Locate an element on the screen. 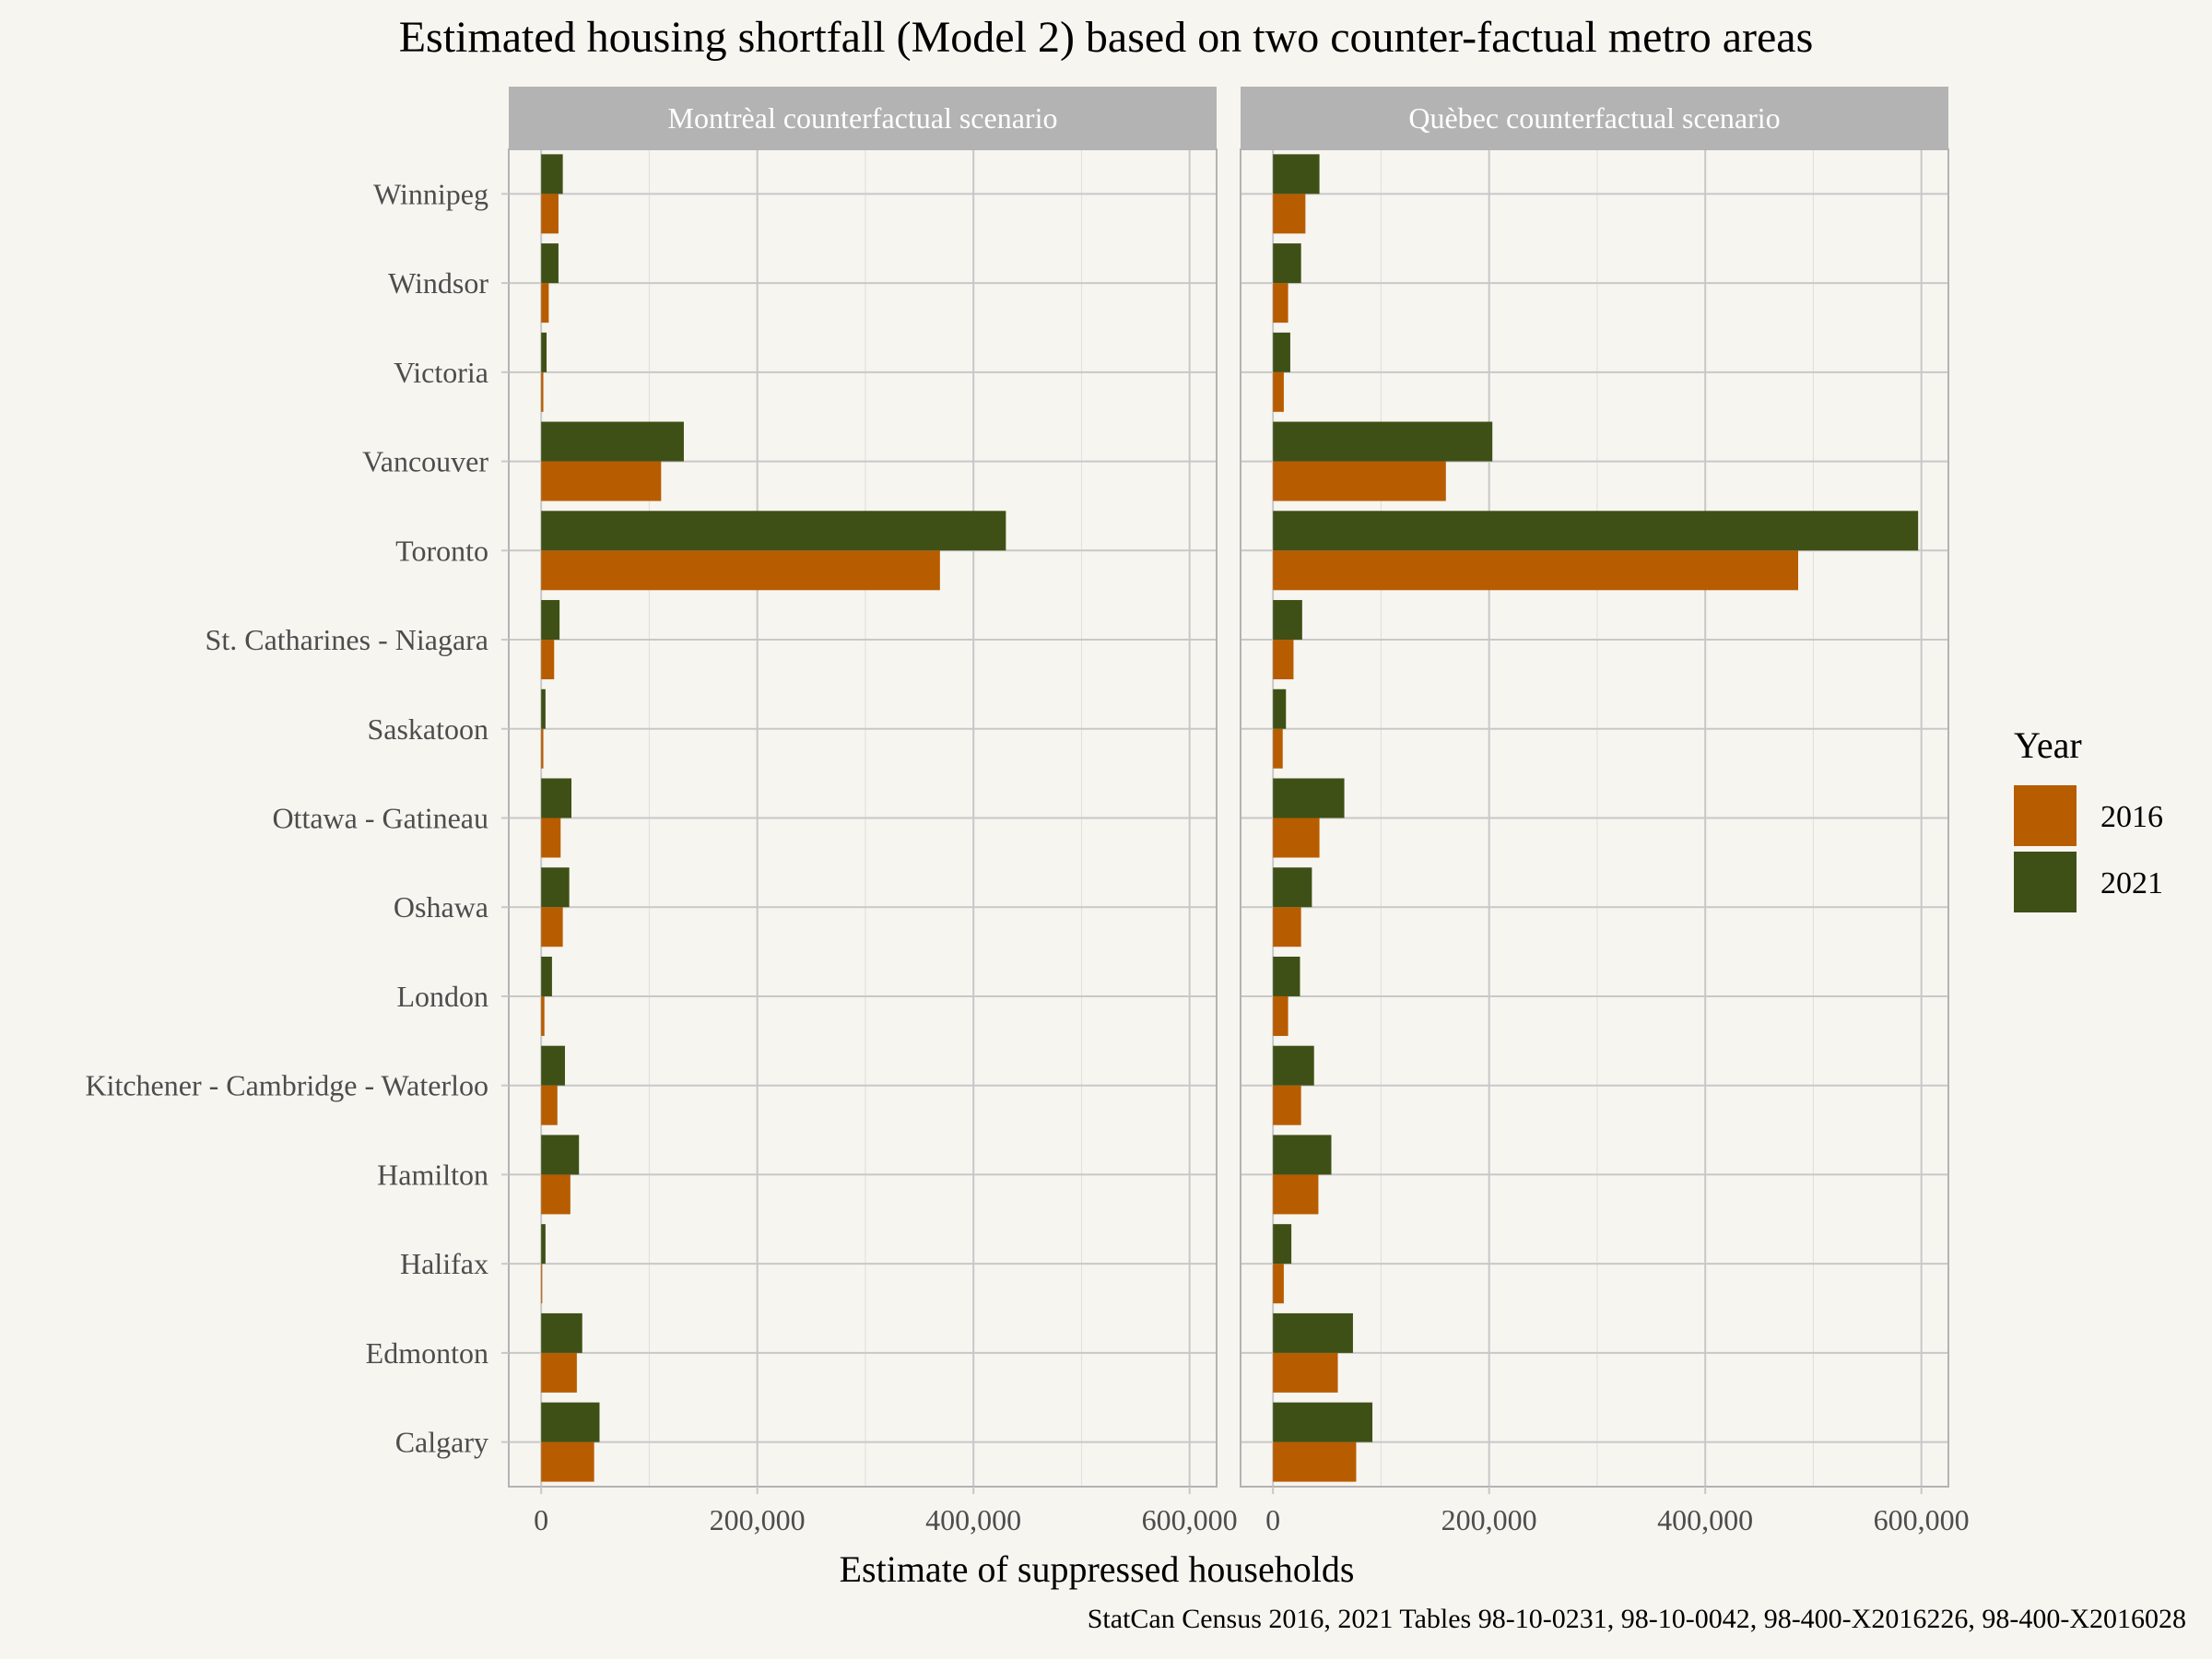 This screenshot has height=1659, width=2212. y-tick-label: Ottawa - Gatineau is located at coordinates (380, 818).